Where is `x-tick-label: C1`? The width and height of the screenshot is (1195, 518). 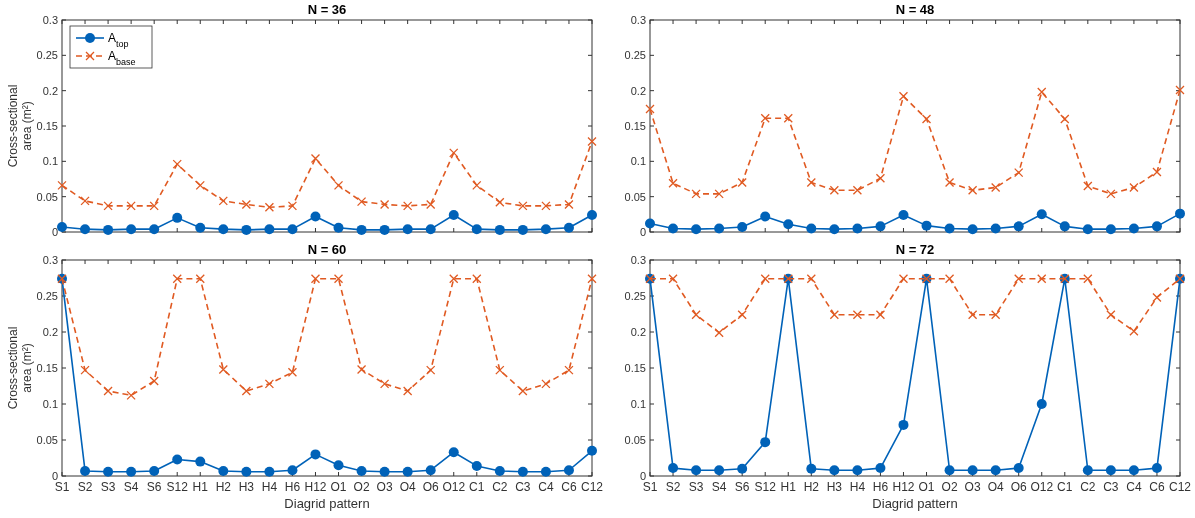
x-tick-label: C1 is located at coordinates (1065, 487).